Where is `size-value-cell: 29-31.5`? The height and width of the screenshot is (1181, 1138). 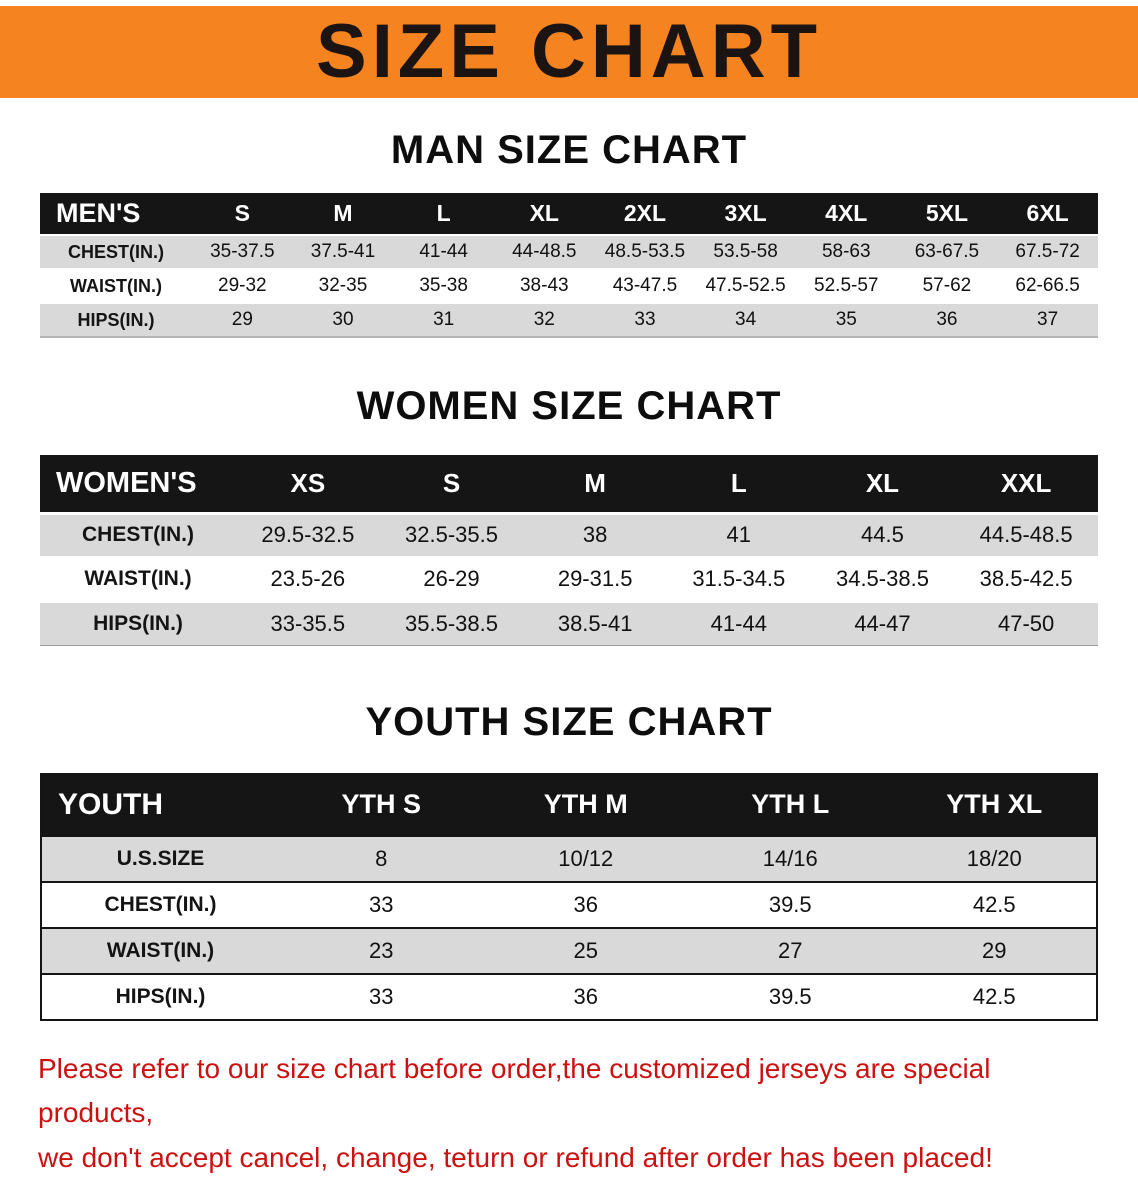 size-value-cell: 29-31.5 is located at coordinates (595, 578).